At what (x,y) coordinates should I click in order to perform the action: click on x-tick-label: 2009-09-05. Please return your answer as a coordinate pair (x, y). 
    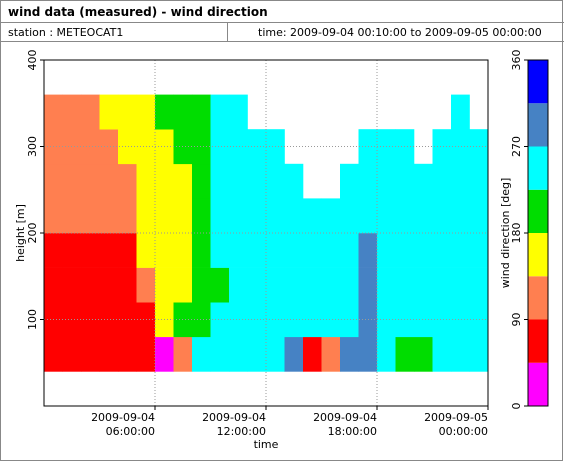
    Looking at the image, I should click on (456, 417).